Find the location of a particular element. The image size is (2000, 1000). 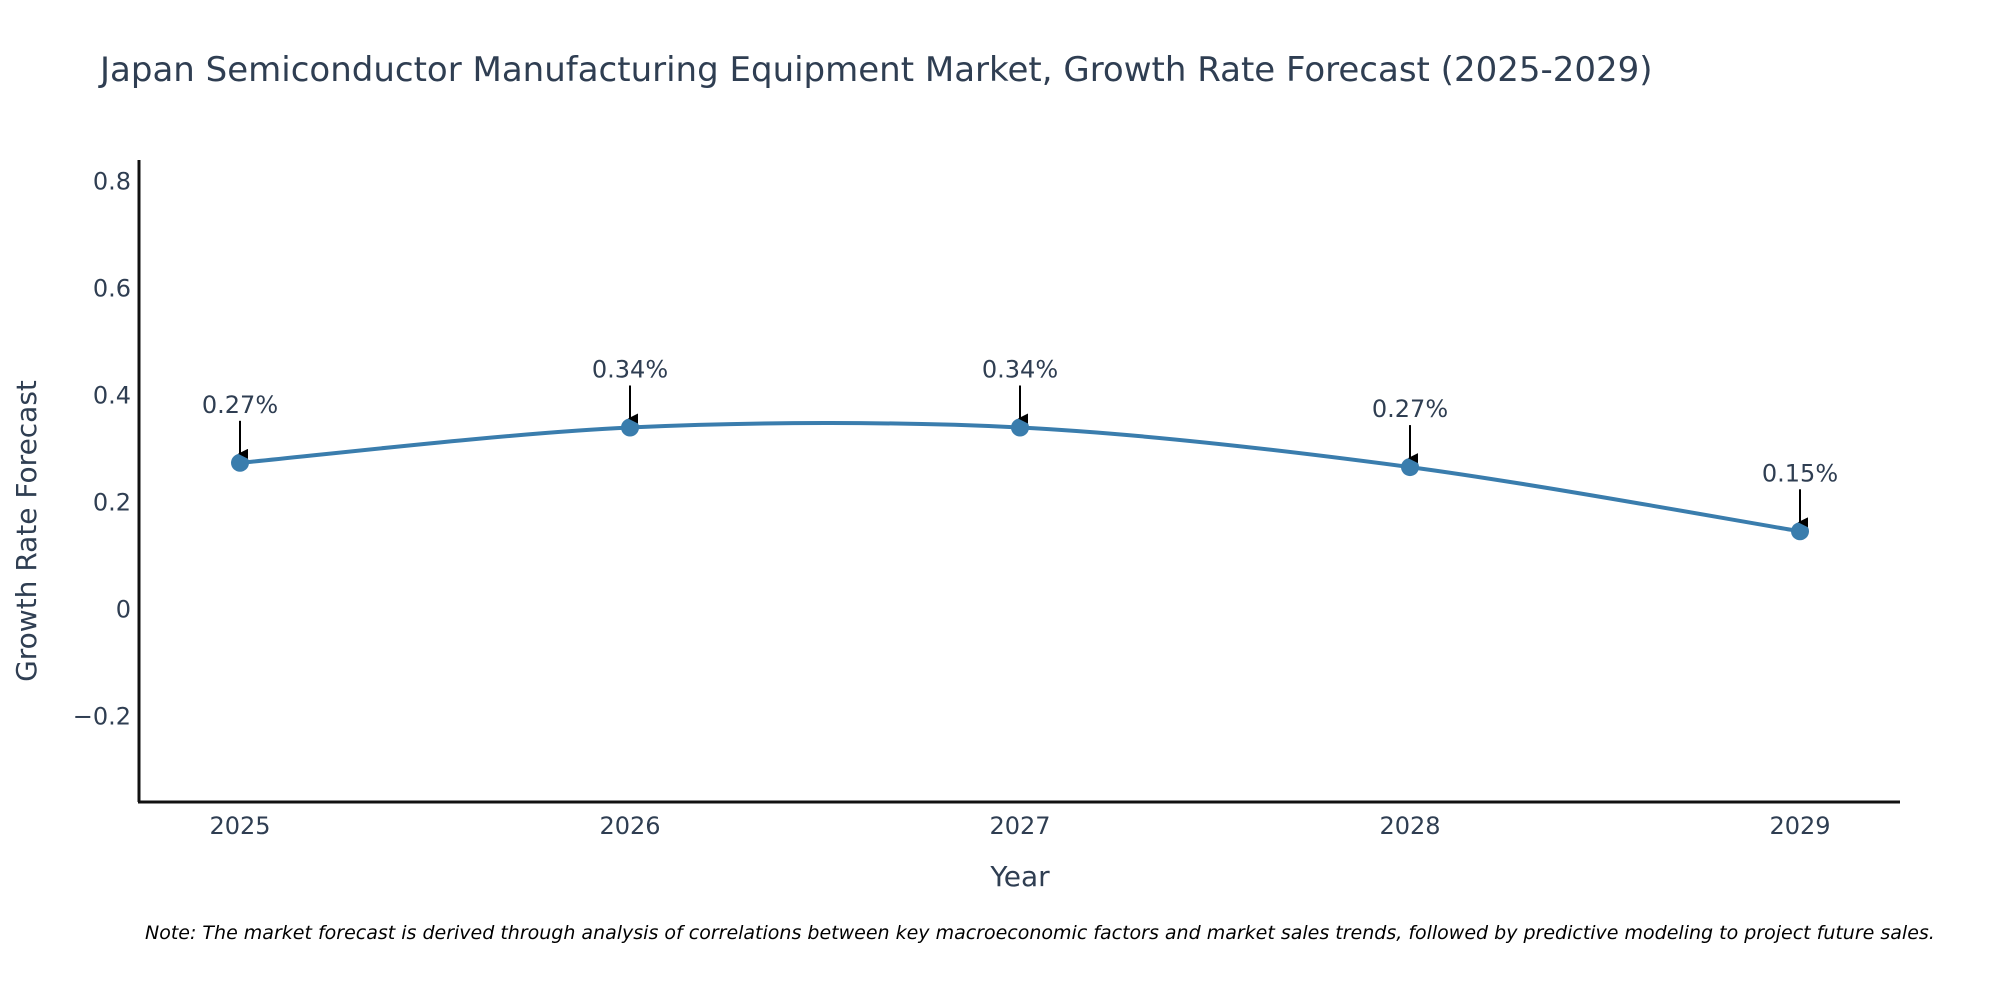

x-axis-title: Year is located at coordinates (1019, 876).